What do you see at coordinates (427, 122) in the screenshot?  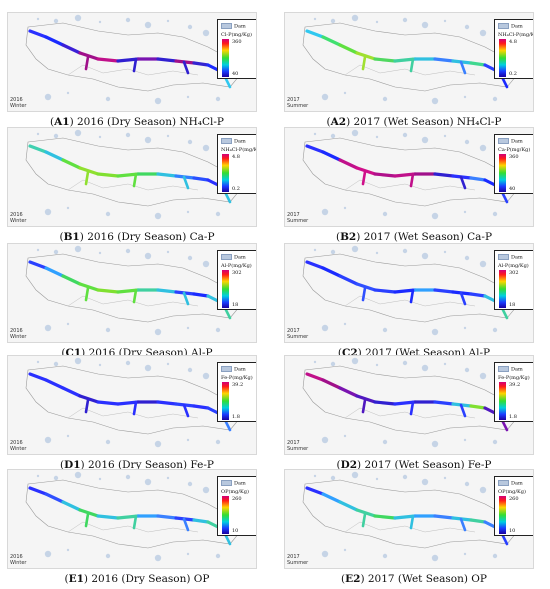 I see `caption-text: 2017 (Wet Season) NH₄Cl-P` at bounding box center [427, 122].